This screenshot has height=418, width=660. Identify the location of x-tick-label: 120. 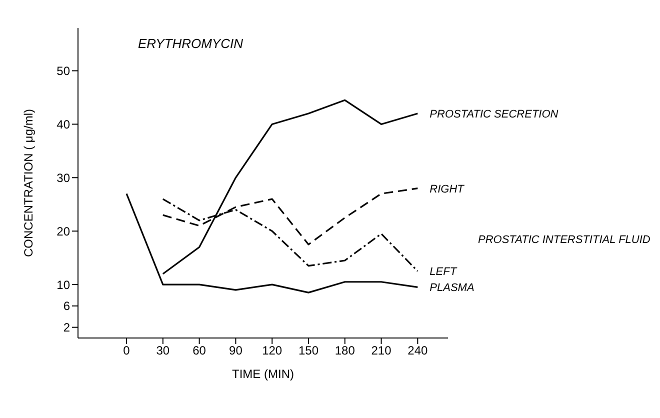
(272, 351).